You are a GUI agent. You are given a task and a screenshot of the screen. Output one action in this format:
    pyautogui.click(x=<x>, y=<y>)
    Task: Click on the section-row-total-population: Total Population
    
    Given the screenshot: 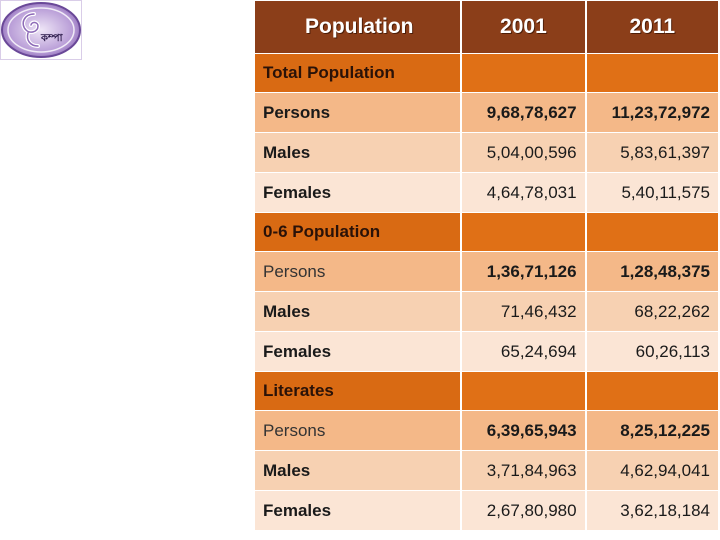 What is the action you would take?
    pyautogui.click(x=486, y=73)
    